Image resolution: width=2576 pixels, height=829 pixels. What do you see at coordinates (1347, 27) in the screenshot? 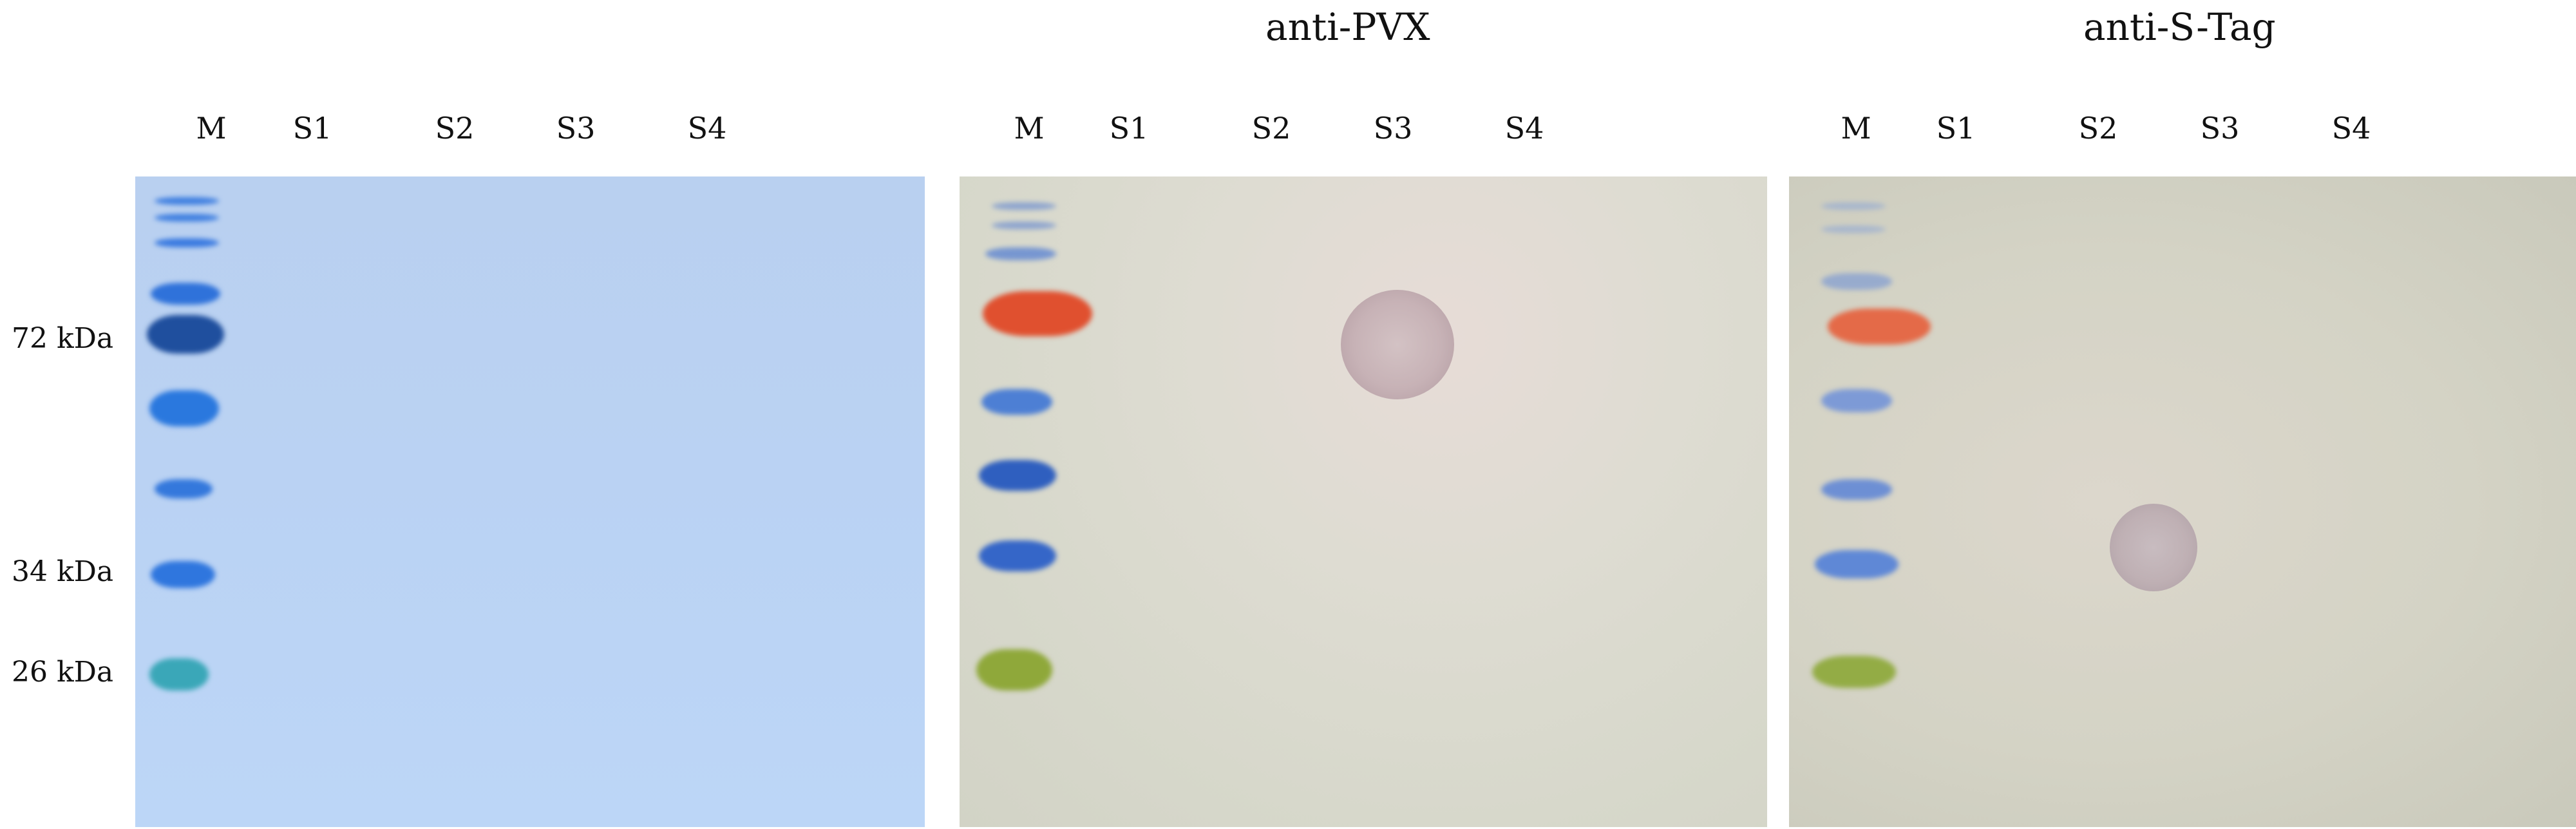
I see `panel-title-anti-pvx: anti-PVX` at bounding box center [1347, 27].